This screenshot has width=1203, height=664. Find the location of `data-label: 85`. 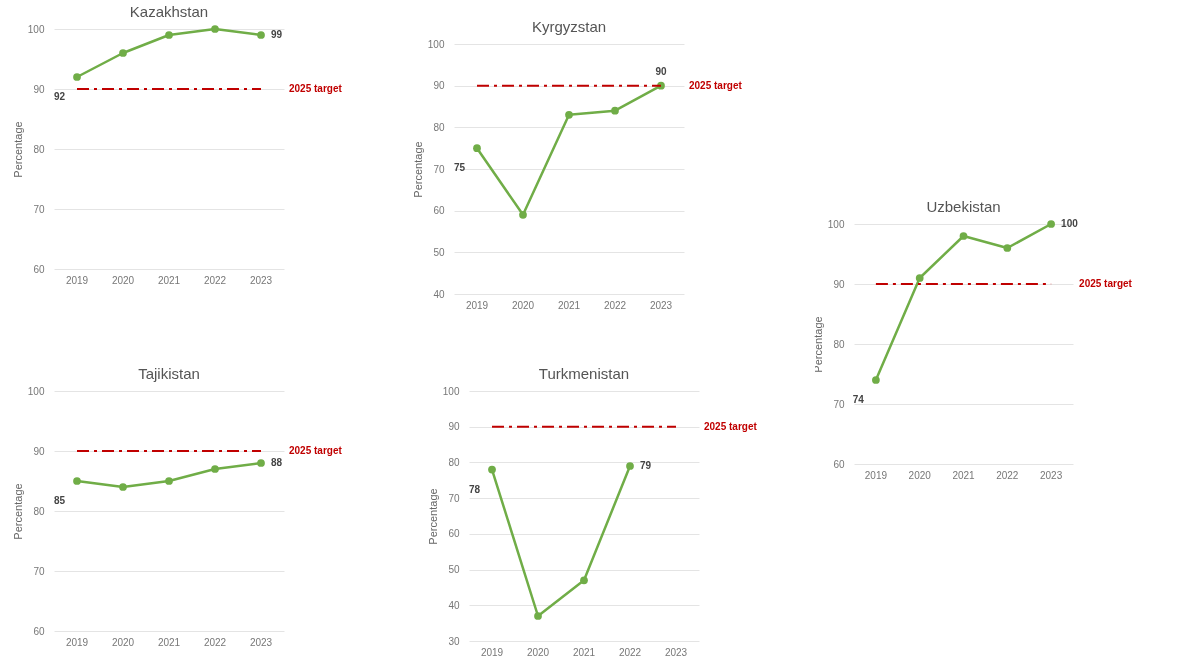

data-label: 85 is located at coordinates (59, 500).